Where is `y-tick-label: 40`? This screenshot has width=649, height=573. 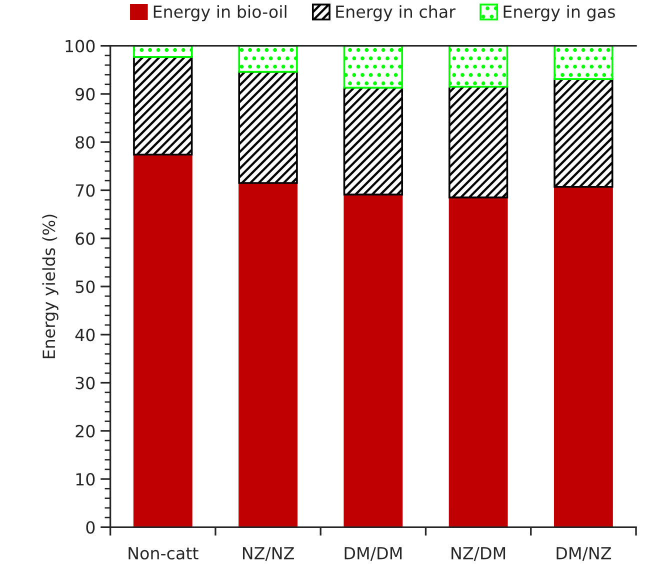
y-tick-label: 40 is located at coordinates (85, 335).